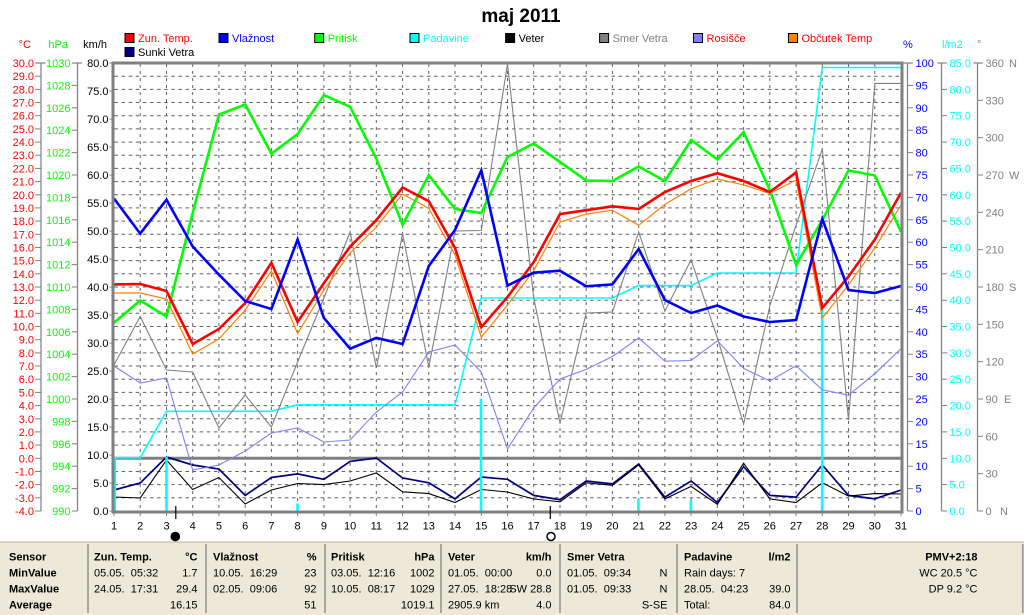 The height and width of the screenshot is (615, 1024). I want to click on svg-text: km/h, so click(95, 45).